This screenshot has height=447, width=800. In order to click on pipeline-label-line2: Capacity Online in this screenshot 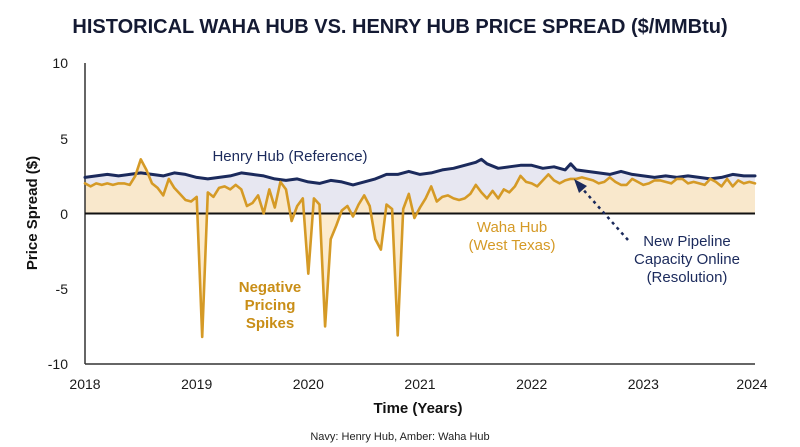, I will do `click(687, 259)`.